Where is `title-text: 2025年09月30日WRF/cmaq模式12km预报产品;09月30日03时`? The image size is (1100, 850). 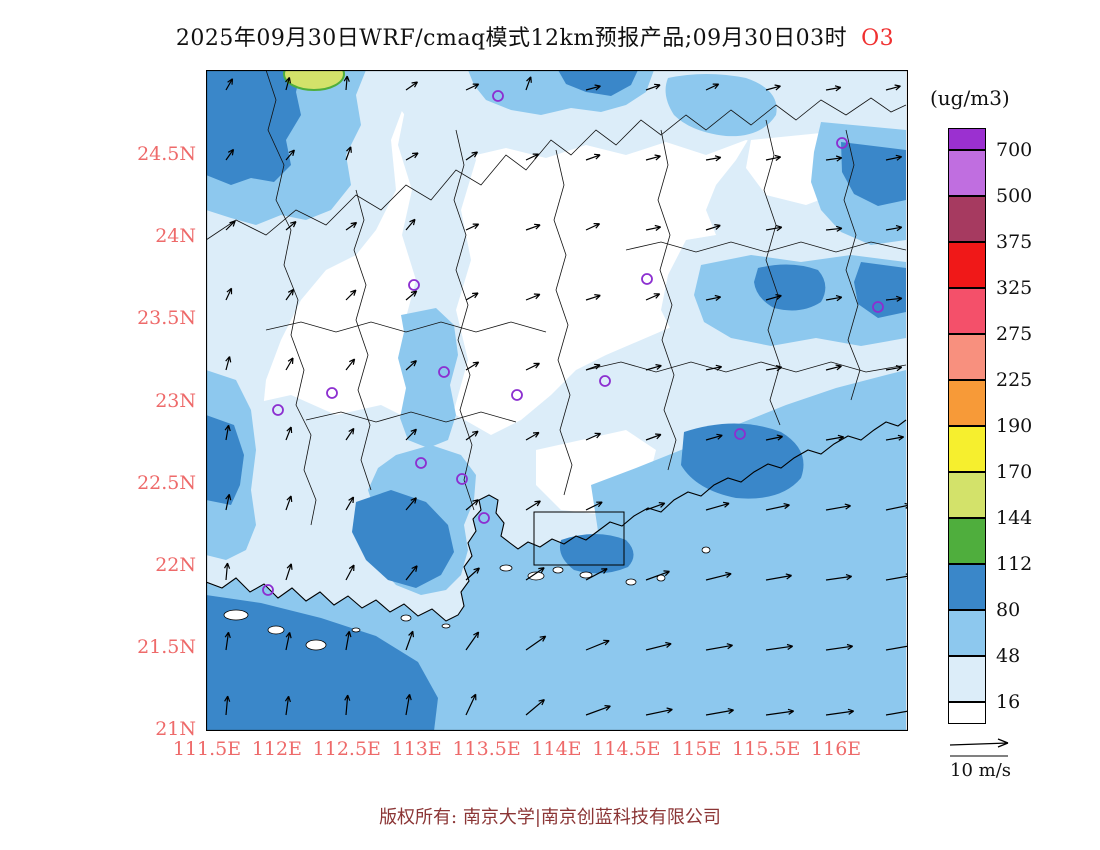 title-text: 2025年09月30日WRF/cmaq模式12km预报产品;09月30日03时 is located at coordinates (511, 38).